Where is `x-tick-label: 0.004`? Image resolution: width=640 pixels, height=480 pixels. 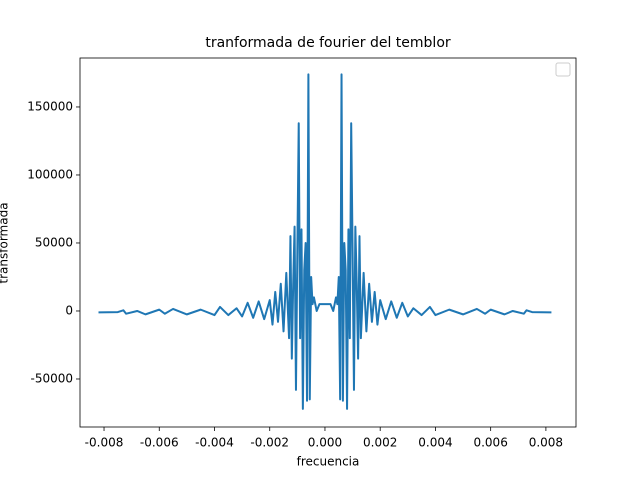 x-tick-label: 0.004 is located at coordinates (435, 443).